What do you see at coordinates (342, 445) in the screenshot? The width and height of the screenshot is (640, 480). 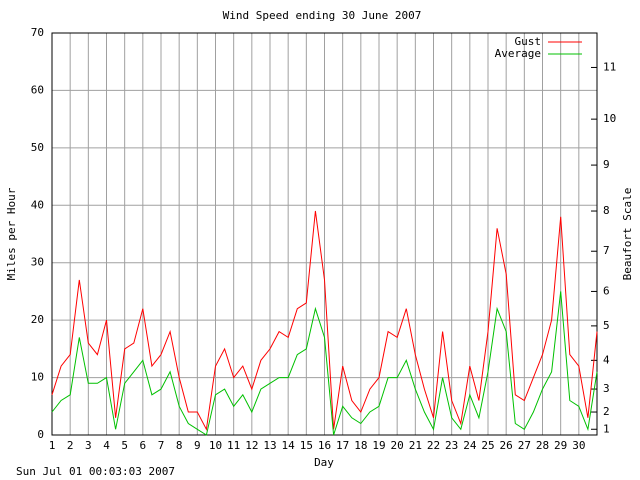 I see `x-tick-label: 17` at bounding box center [342, 445].